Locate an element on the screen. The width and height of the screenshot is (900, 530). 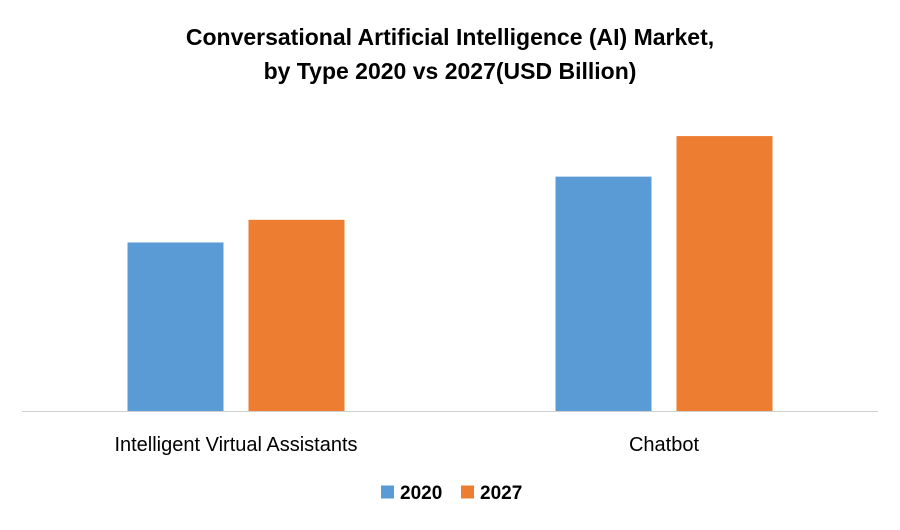
legend-item-2027: 2027 is located at coordinates (491, 493).